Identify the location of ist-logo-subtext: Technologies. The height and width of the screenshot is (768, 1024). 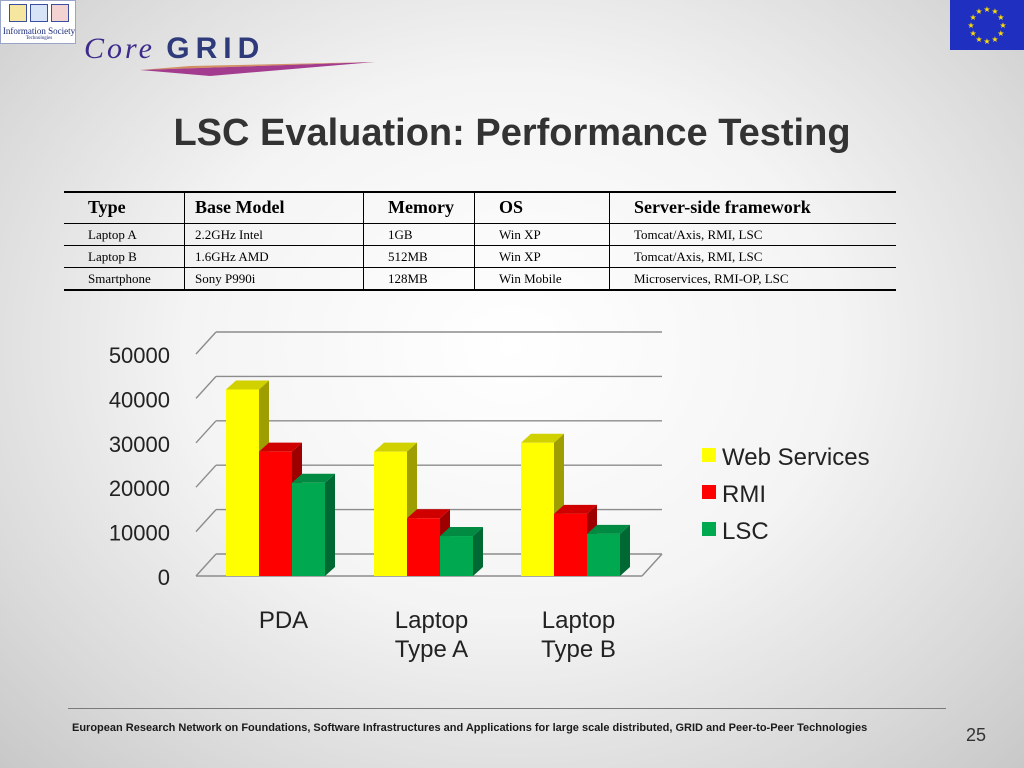
(39, 38).